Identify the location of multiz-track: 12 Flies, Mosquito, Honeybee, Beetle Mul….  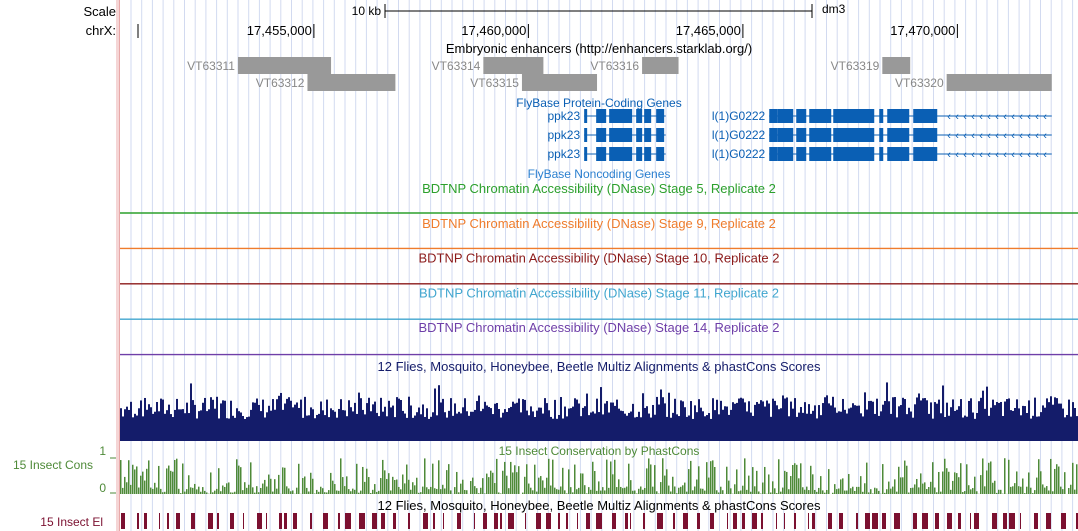
(599, 400).